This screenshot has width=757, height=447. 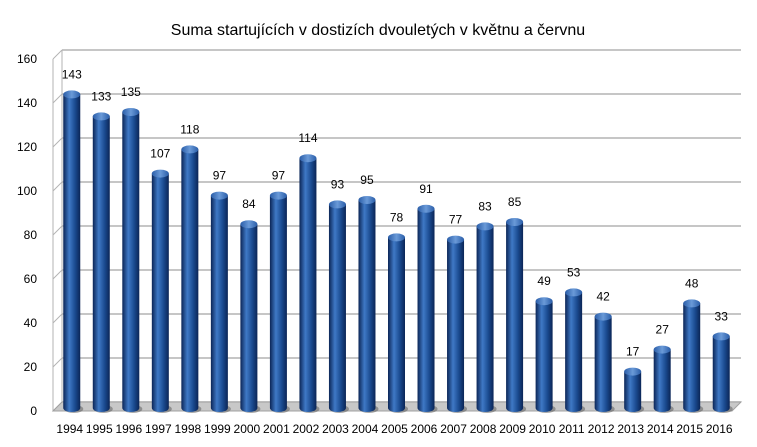 I want to click on data-label: 77, so click(x=456, y=220).